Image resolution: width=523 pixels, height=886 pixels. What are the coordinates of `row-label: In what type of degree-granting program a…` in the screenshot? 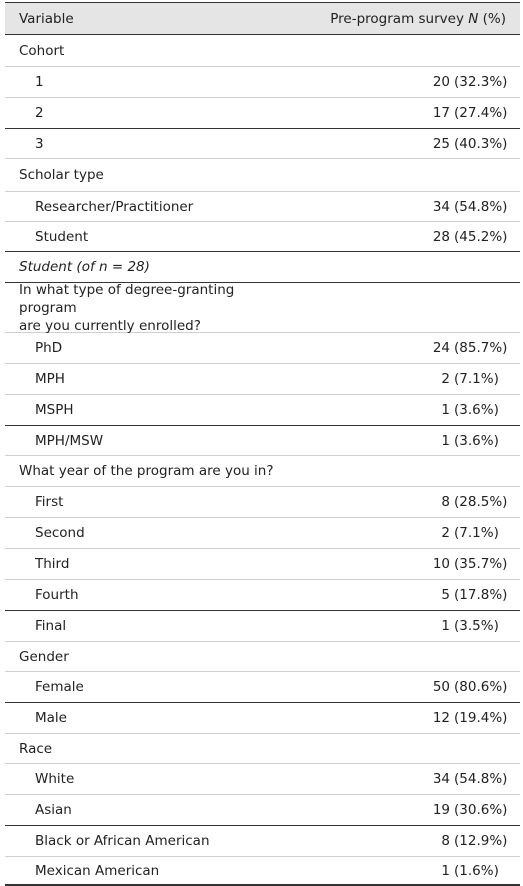 It's located at (127, 307).